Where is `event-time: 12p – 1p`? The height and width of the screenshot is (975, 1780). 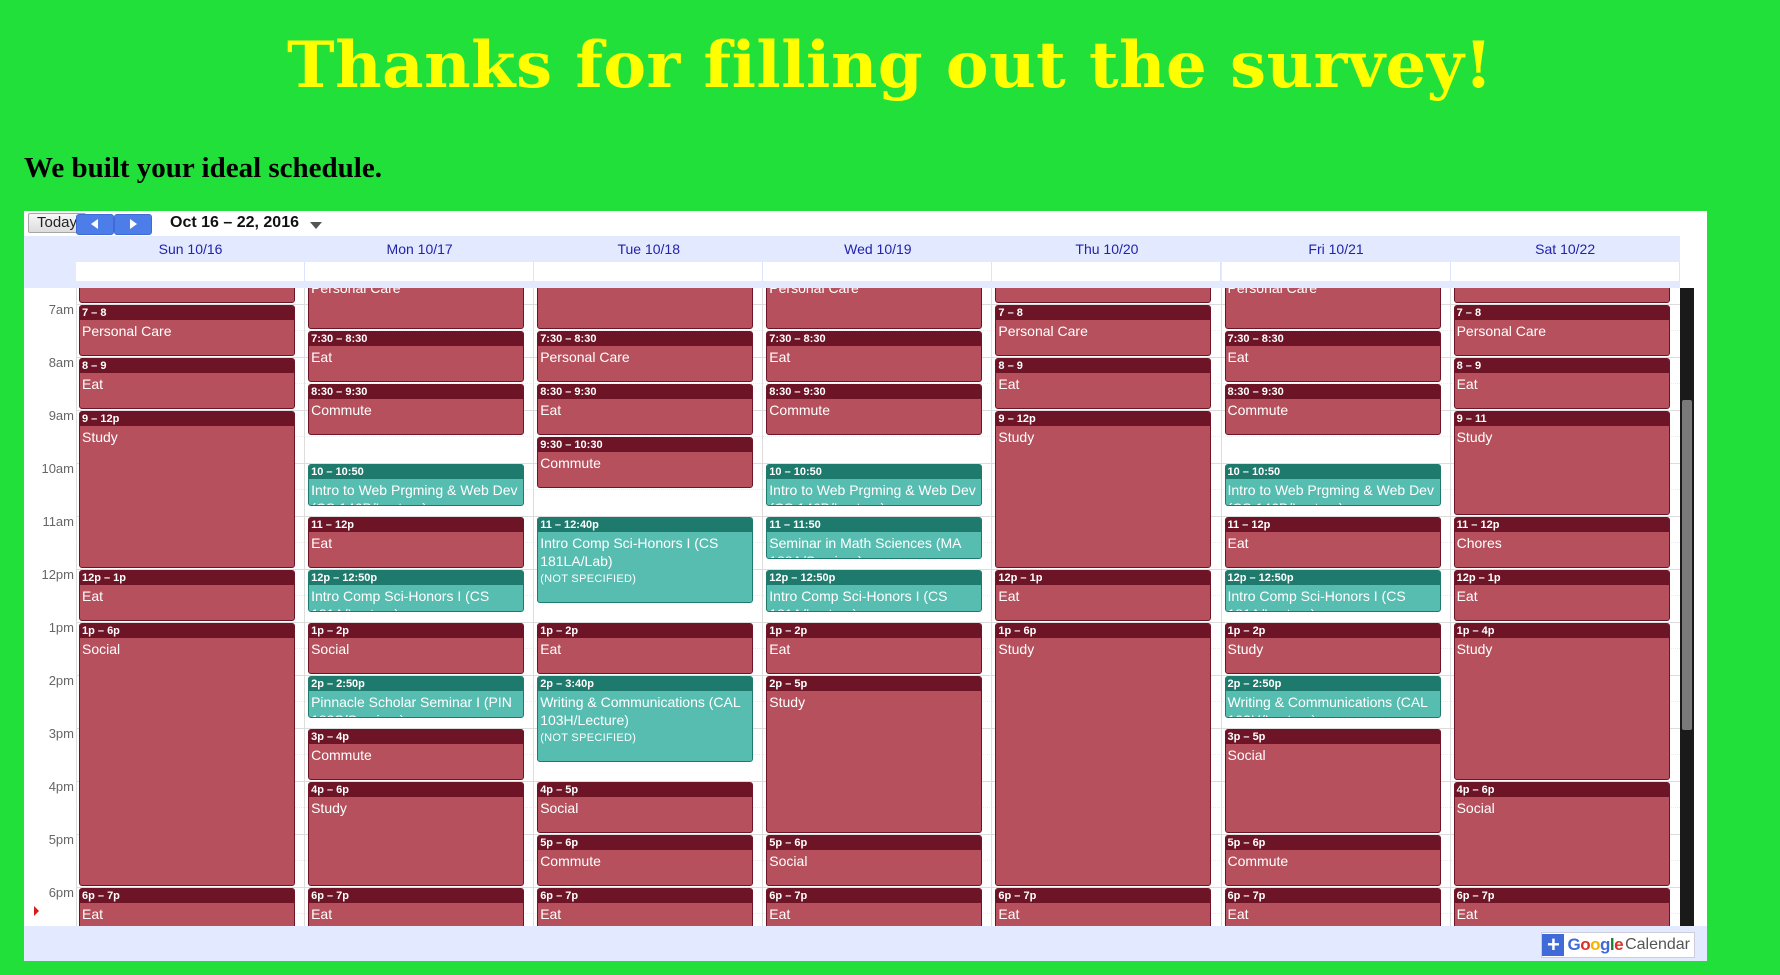
event-time: 12p – 1p is located at coordinates (1103, 577).